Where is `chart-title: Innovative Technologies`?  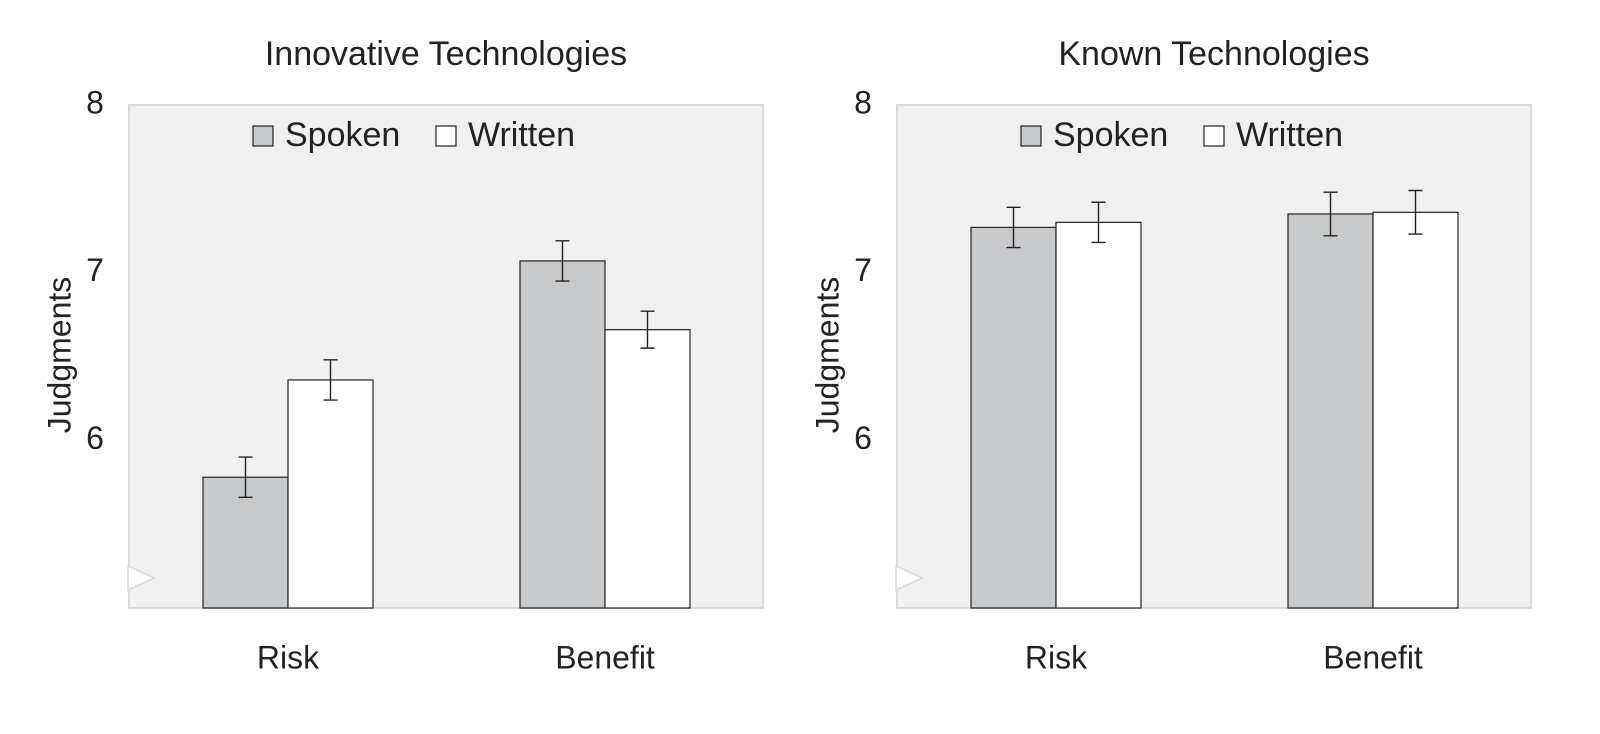 chart-title: Innovative Technologies is located at coordinates (446, 54).